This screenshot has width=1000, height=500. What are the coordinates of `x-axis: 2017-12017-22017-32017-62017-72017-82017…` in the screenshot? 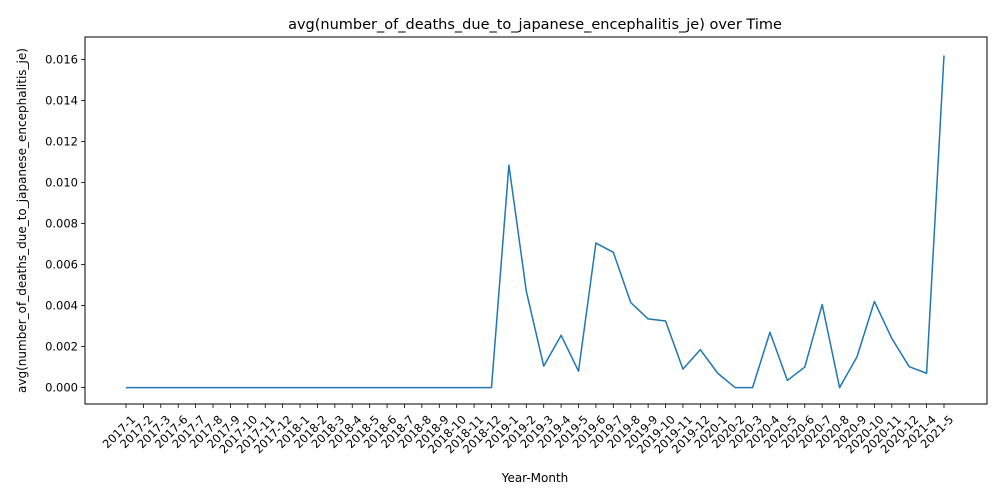 It's located at (528, 430).